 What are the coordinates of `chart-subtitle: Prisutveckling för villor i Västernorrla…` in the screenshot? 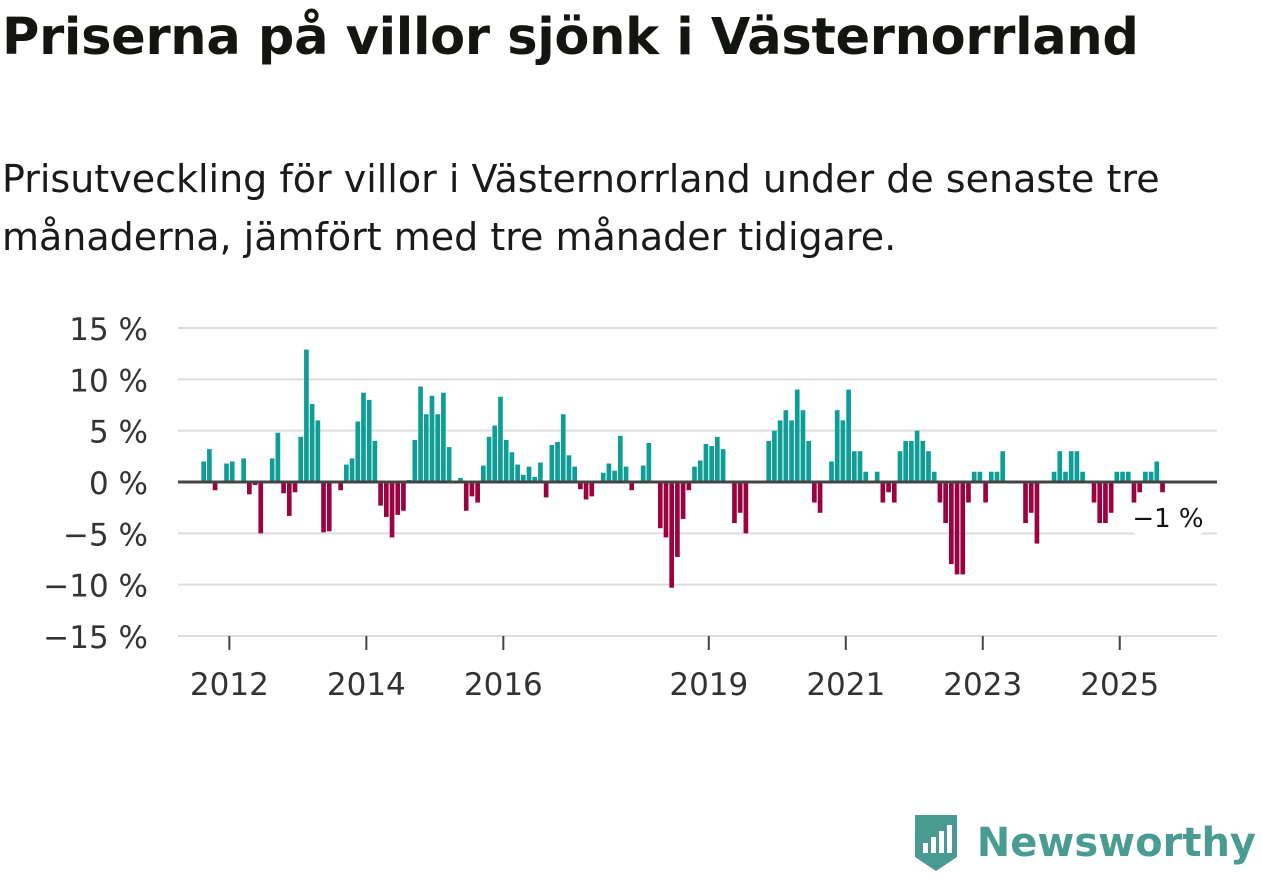 It's located at (581, 208).